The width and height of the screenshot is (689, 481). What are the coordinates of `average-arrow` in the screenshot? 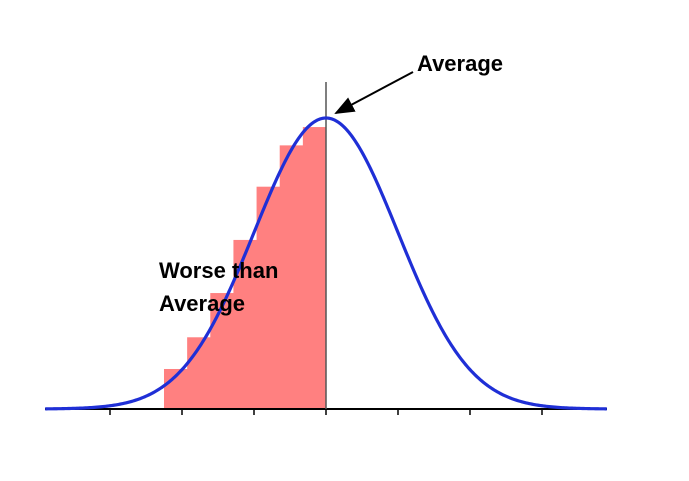 It's located at (374, 92).